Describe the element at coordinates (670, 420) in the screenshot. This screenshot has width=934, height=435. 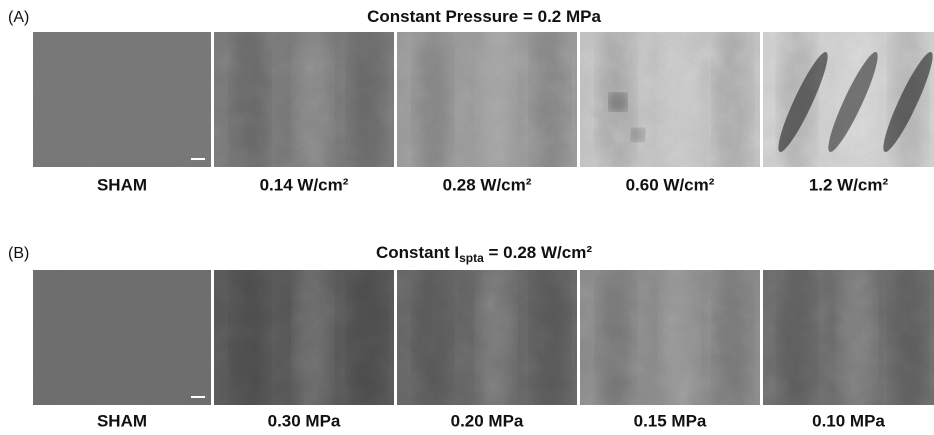
I see `image-label: 0.15 MPa` at that location.